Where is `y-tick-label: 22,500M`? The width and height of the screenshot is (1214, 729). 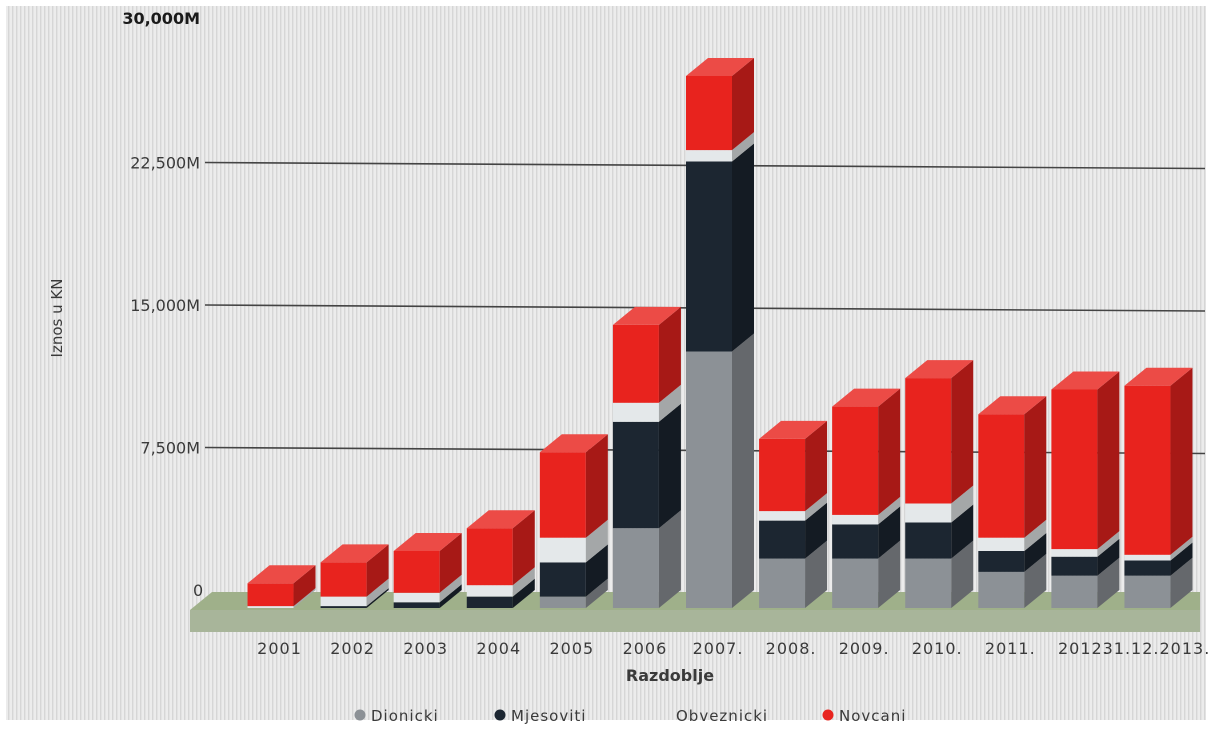
y-tick-label: 22,500M is located at coordinates (165, 163).